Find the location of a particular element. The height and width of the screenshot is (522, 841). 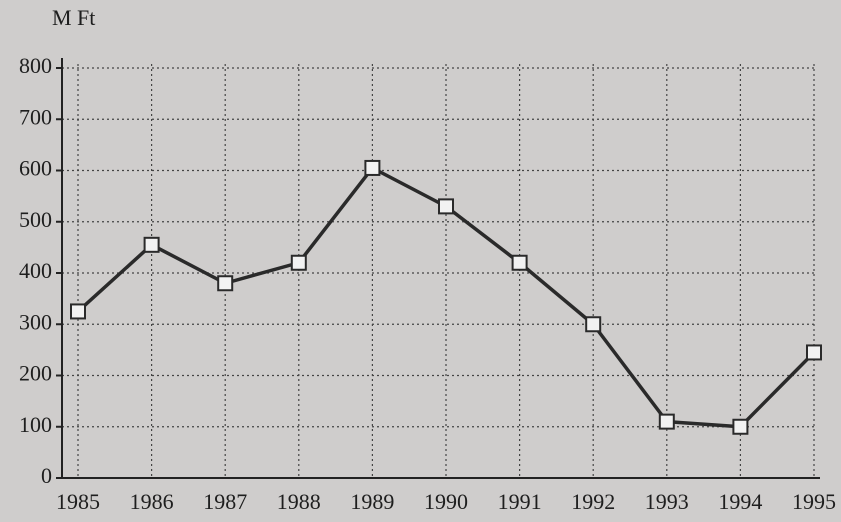

x-tick-label: 1985 is located at coordinates (78, 501).